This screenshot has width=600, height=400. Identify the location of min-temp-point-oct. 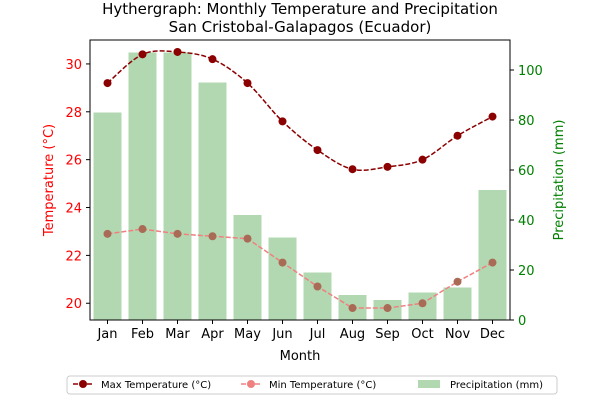
(422, 303).